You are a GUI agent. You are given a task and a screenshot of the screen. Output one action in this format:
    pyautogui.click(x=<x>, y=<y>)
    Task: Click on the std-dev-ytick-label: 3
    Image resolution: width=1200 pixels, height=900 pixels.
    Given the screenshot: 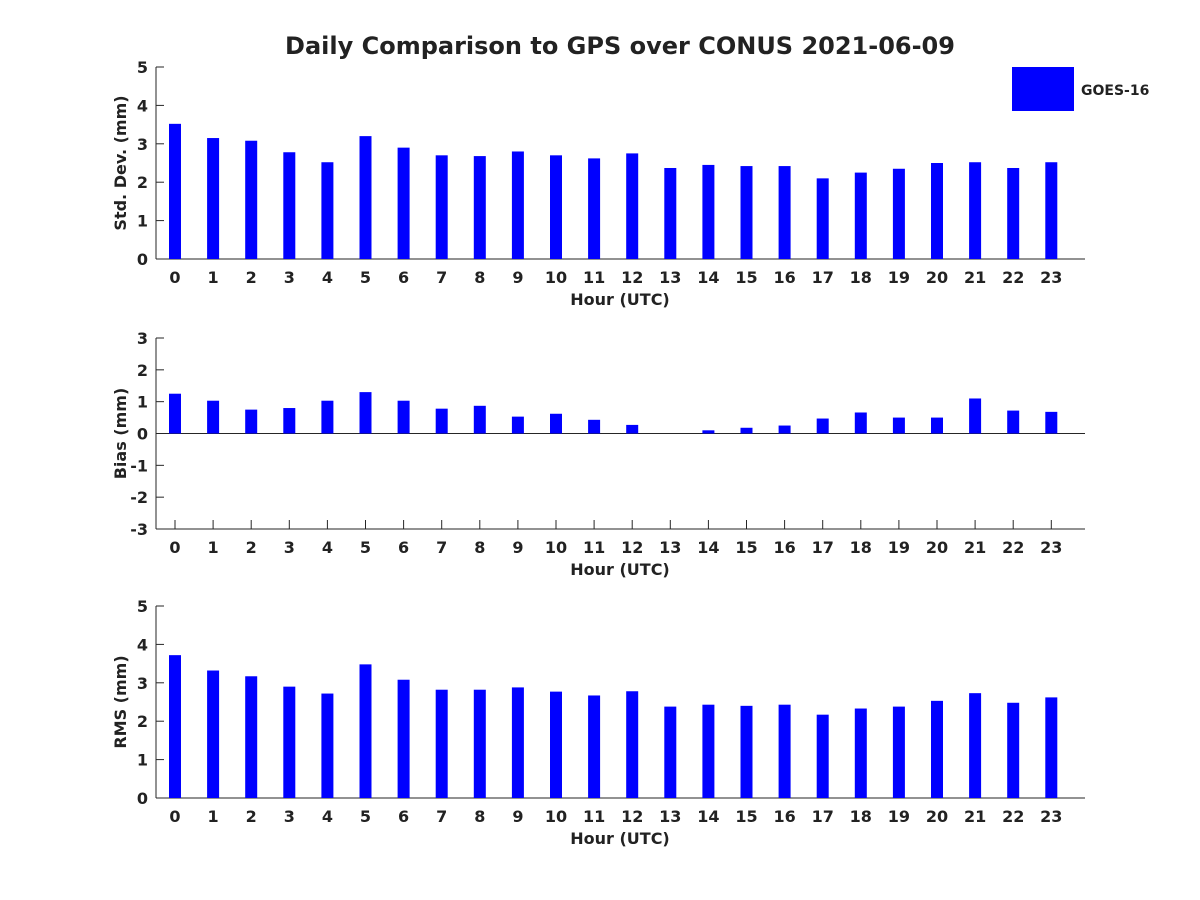 What is the action you would take?
    pyautogui.click(x=142, y=144)
    